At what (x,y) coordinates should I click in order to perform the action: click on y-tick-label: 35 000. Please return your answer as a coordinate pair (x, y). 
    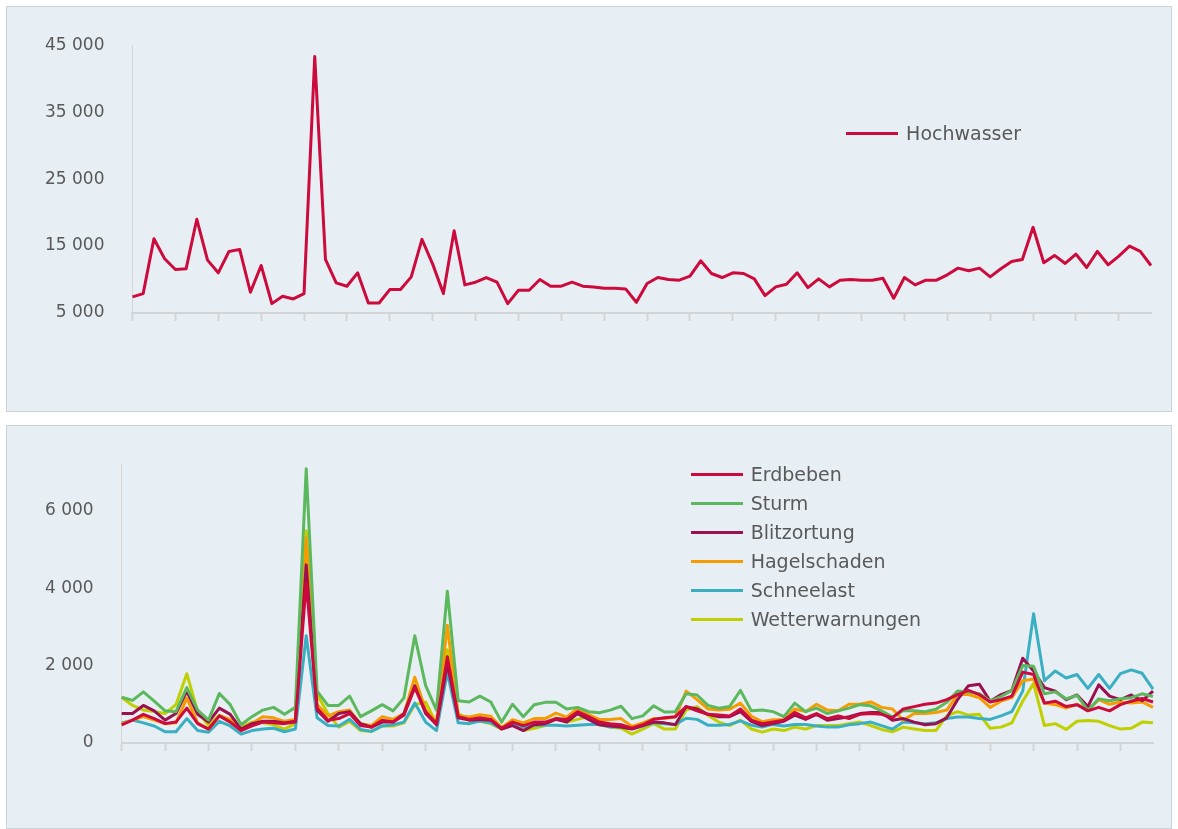
    Looking at the image, I should click on (75, 110).